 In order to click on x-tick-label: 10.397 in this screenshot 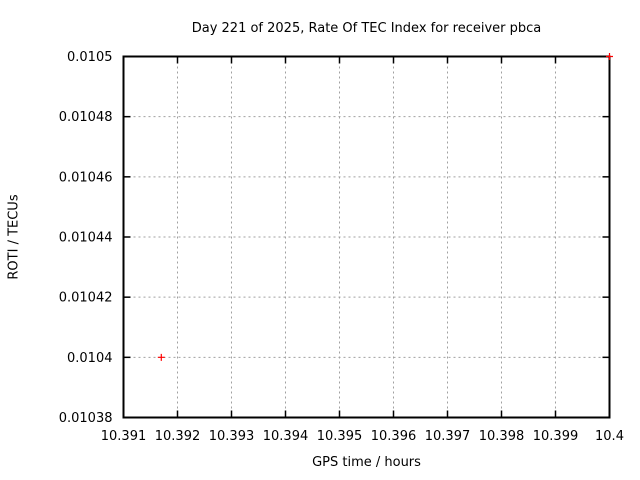, I will do `click(448, 436)`.